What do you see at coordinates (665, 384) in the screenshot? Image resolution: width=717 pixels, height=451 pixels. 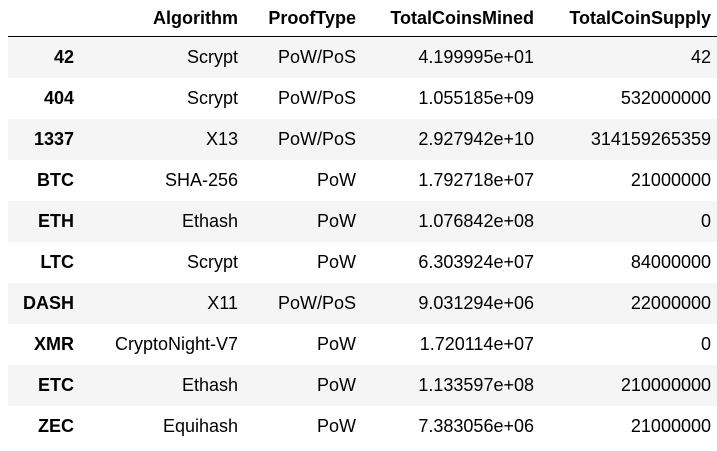 I see `totalcoinsupply-cell: 210000000` at bounding box center [665, 384].